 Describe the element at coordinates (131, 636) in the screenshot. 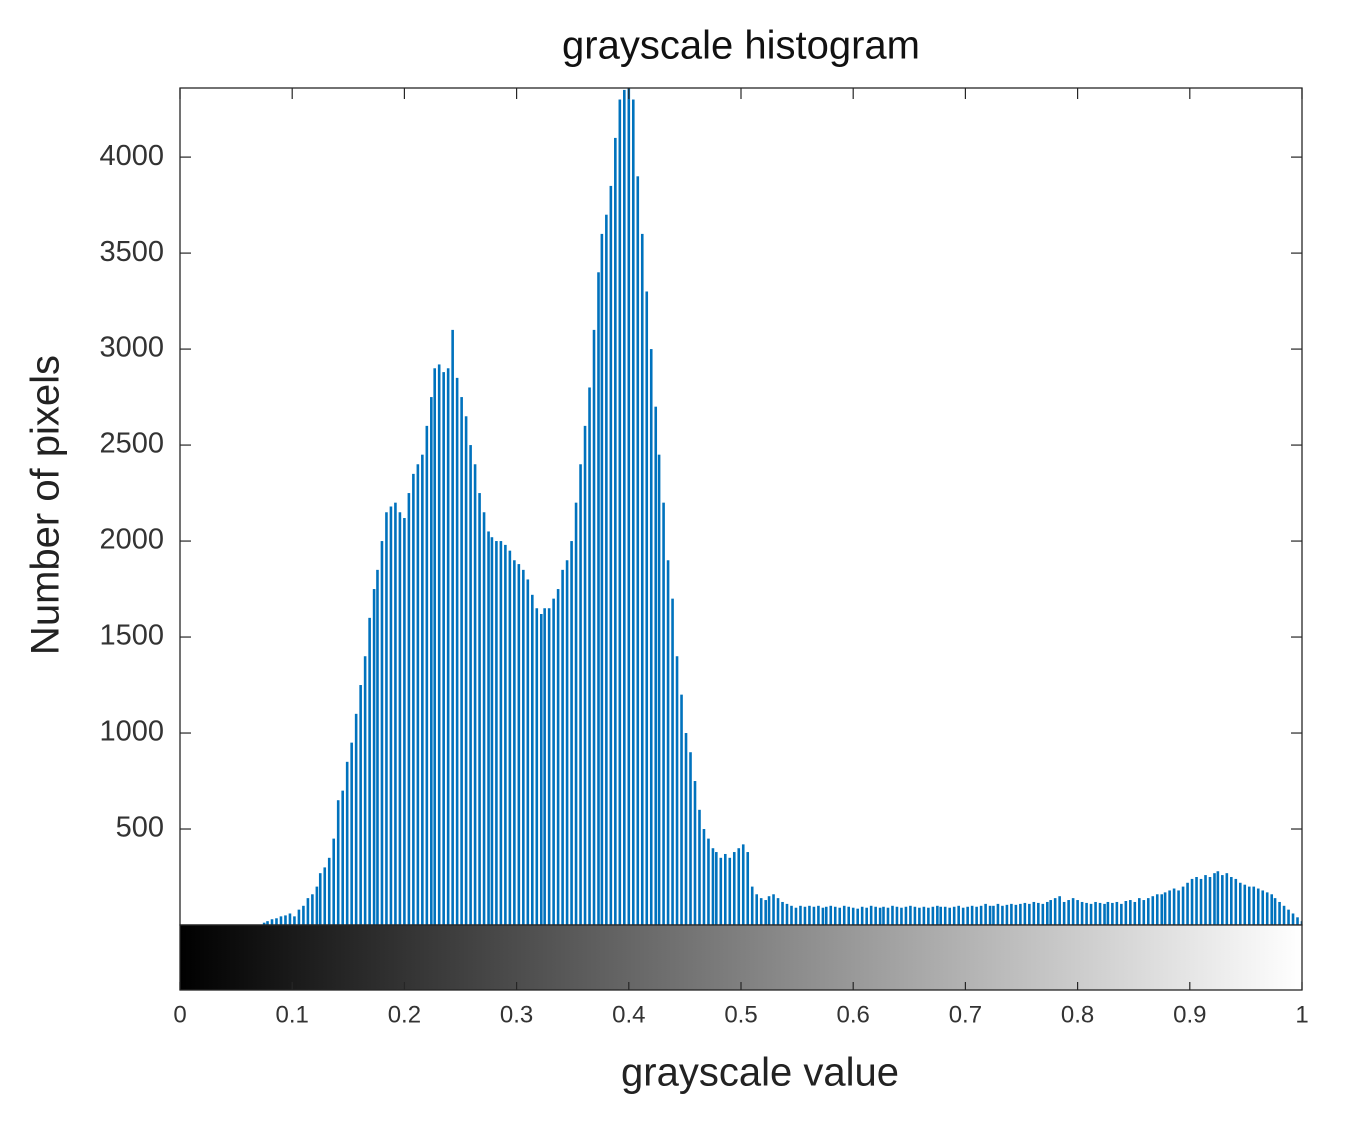

I see `y-tick-label: 1500` at that location.